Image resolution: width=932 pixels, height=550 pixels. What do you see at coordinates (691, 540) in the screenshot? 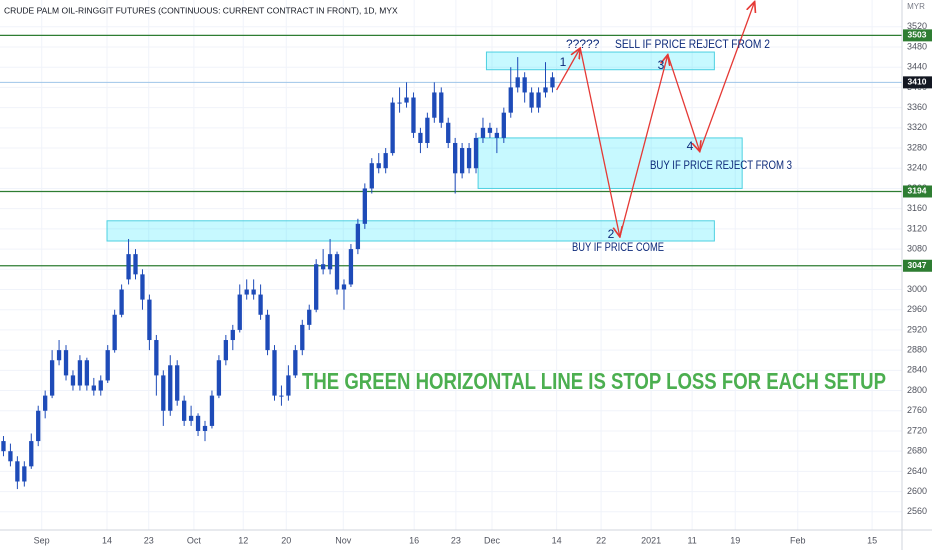
I see `x-tick-label: 11` at bounding box center [691, 540].